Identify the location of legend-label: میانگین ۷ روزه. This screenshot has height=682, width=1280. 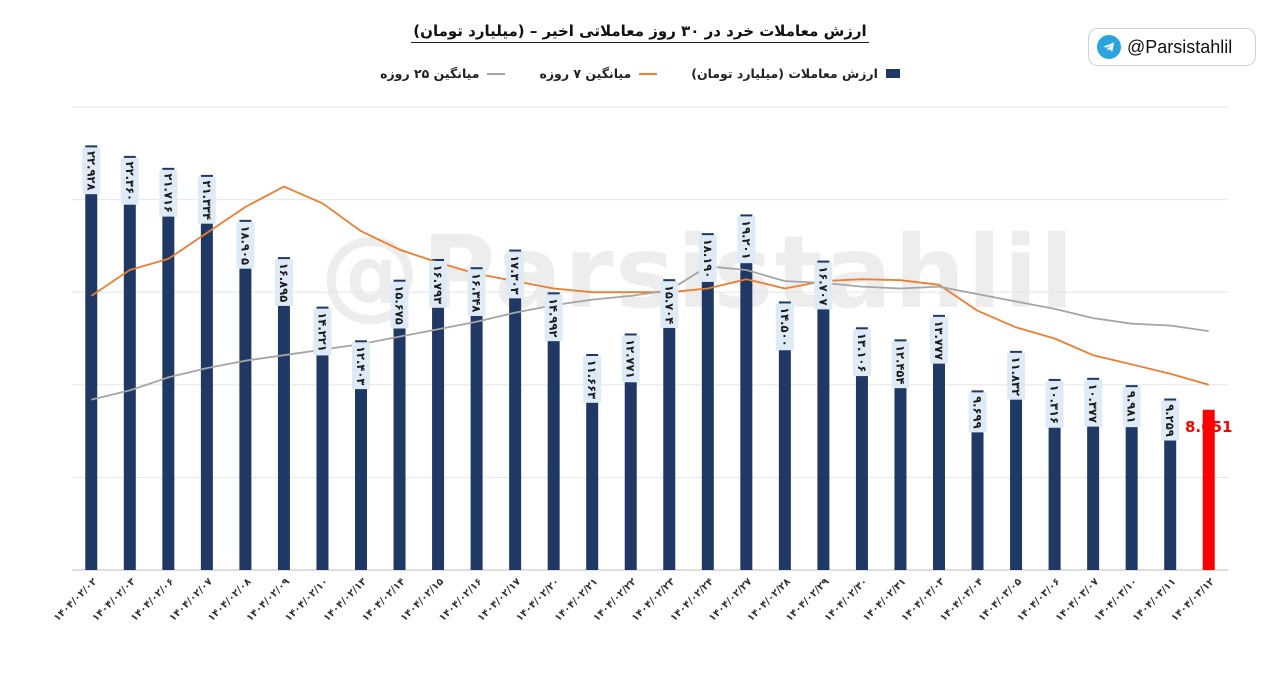
(585, 73).